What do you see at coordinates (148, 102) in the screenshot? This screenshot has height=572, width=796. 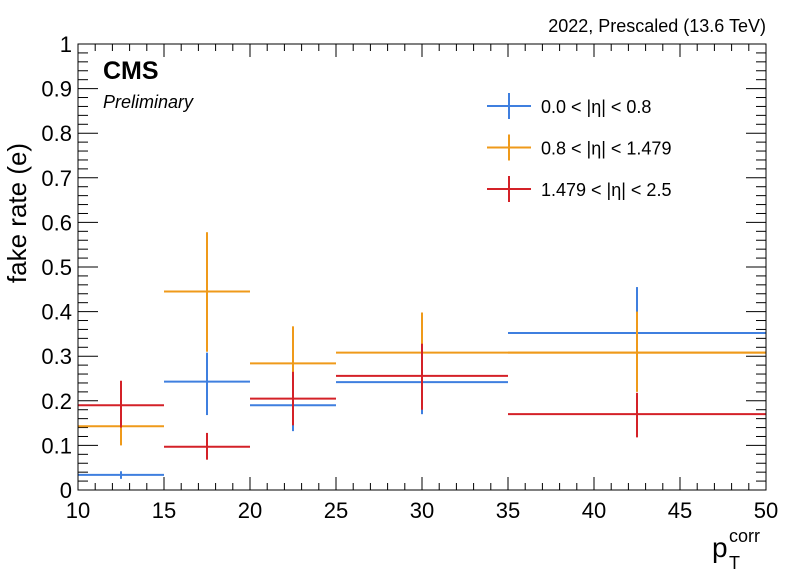 I see `preliminary-label: Preliminary` at bounding box center [148, 102].